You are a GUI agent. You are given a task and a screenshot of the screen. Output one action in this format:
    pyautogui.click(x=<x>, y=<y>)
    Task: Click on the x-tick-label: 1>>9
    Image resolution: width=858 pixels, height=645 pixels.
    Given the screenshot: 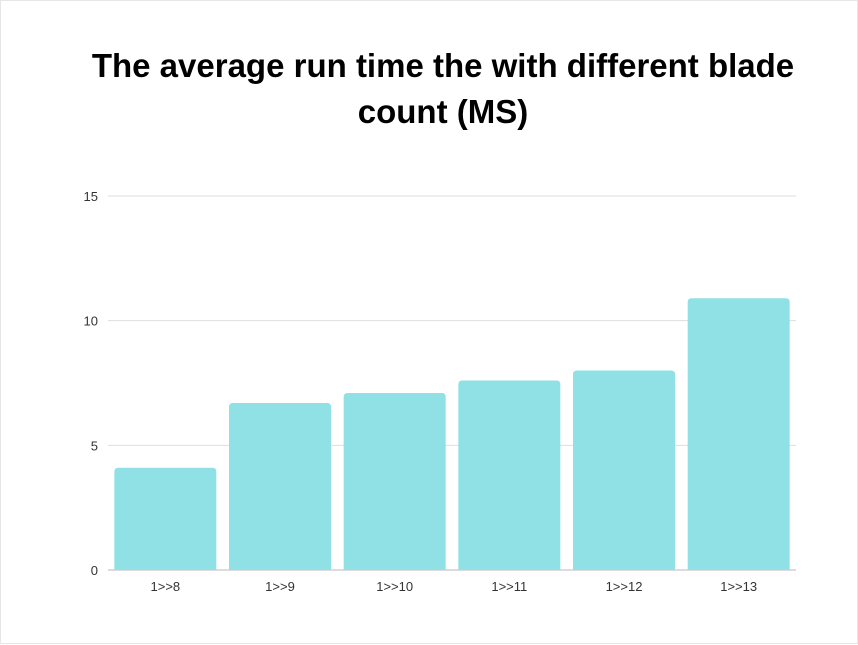 What is the action you would take?
    pyautogui.click(x=280, y=586)
    